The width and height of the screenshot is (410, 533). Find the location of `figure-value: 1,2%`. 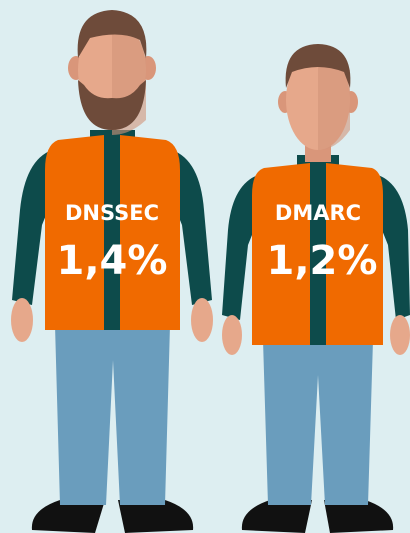

figure-value: 1,2% is located at coordinates (322, 261).